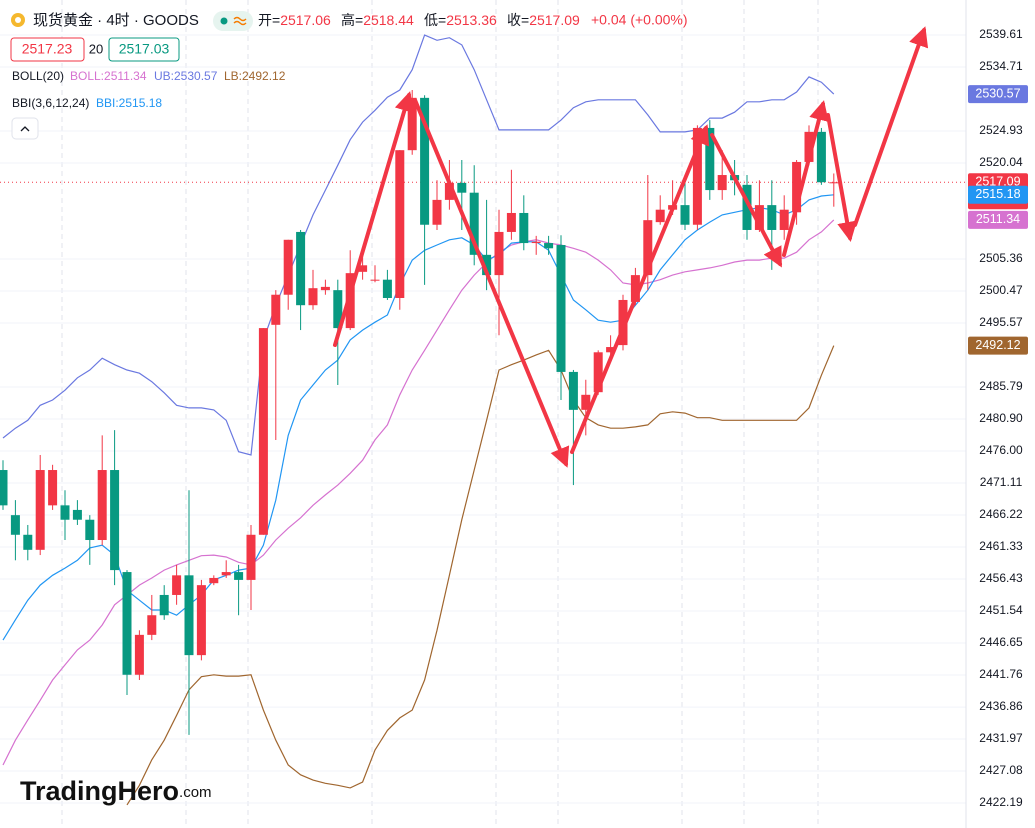 This screenshot has width=1035, height=828. What do you see at coordinates (1001, 418) in the screenshot?
I see `y-tick-label: 2480.90` at bounding box center [1001, 418].